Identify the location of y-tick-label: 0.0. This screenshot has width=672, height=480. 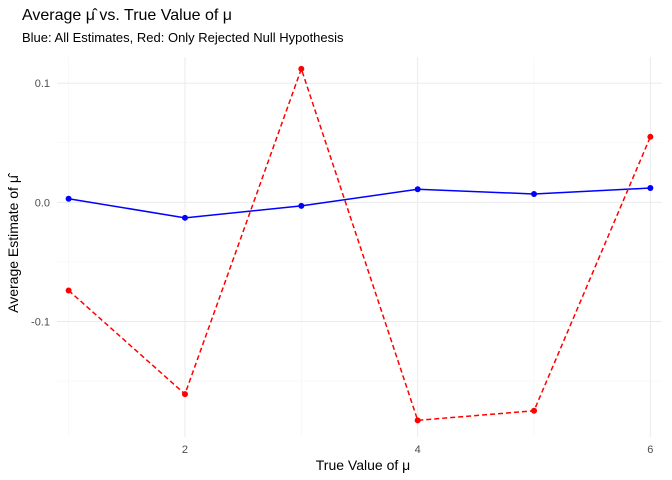
(42, 203).